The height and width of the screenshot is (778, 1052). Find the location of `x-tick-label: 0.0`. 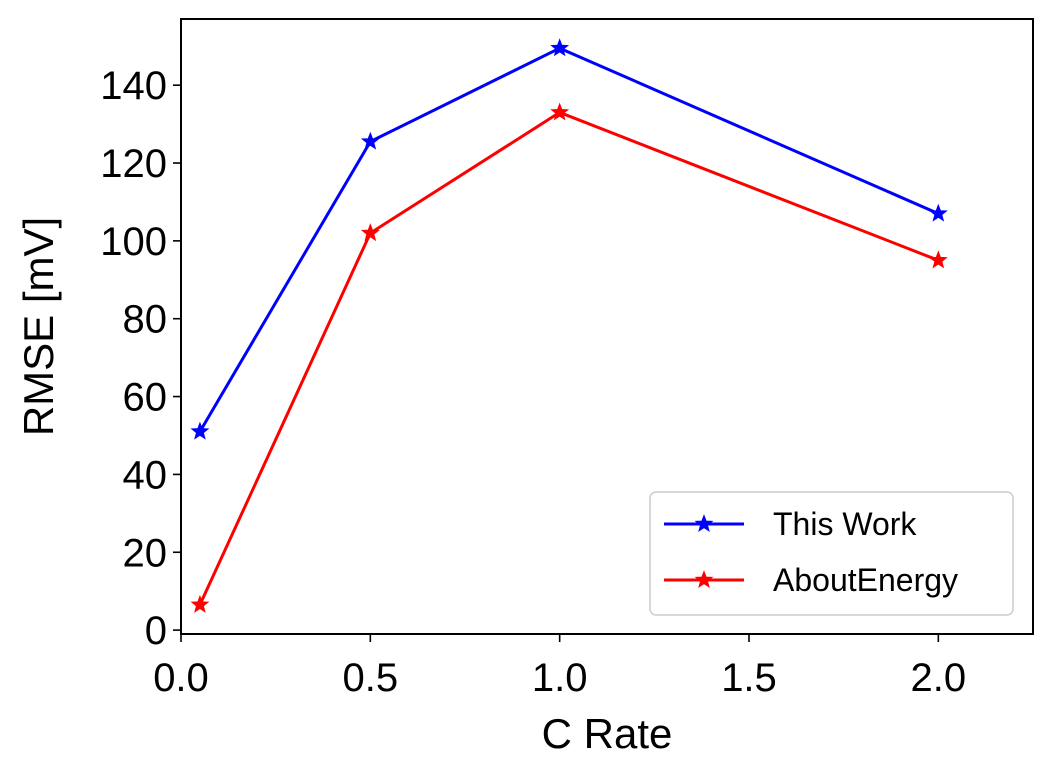

x-tick-label: 0.0 is located at coordinates (181, 678).